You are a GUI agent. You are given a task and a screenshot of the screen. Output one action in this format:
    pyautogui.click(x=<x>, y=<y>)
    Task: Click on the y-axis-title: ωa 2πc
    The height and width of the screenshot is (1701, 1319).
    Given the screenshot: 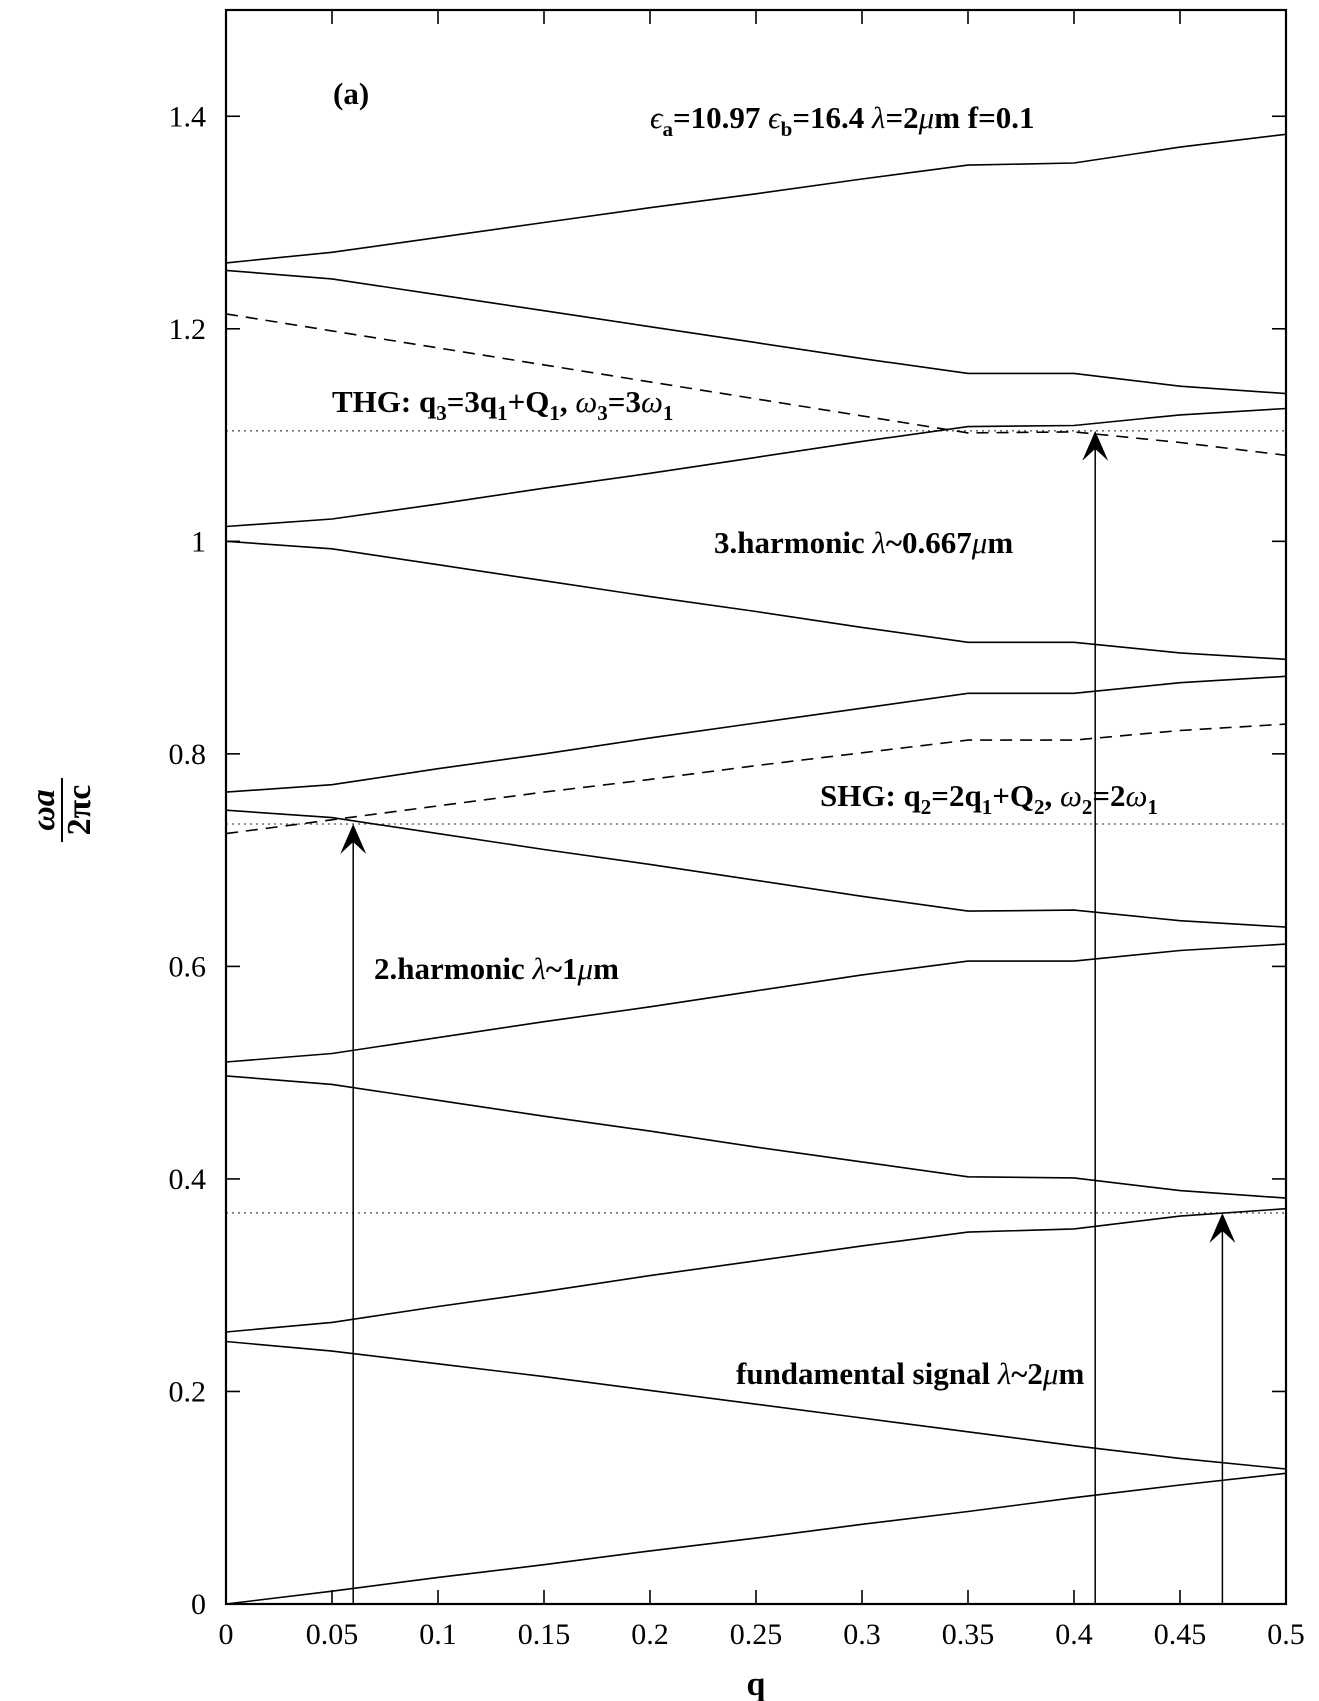 What is the action you would take?
    pyautogui.click(x=61, y=810)
    